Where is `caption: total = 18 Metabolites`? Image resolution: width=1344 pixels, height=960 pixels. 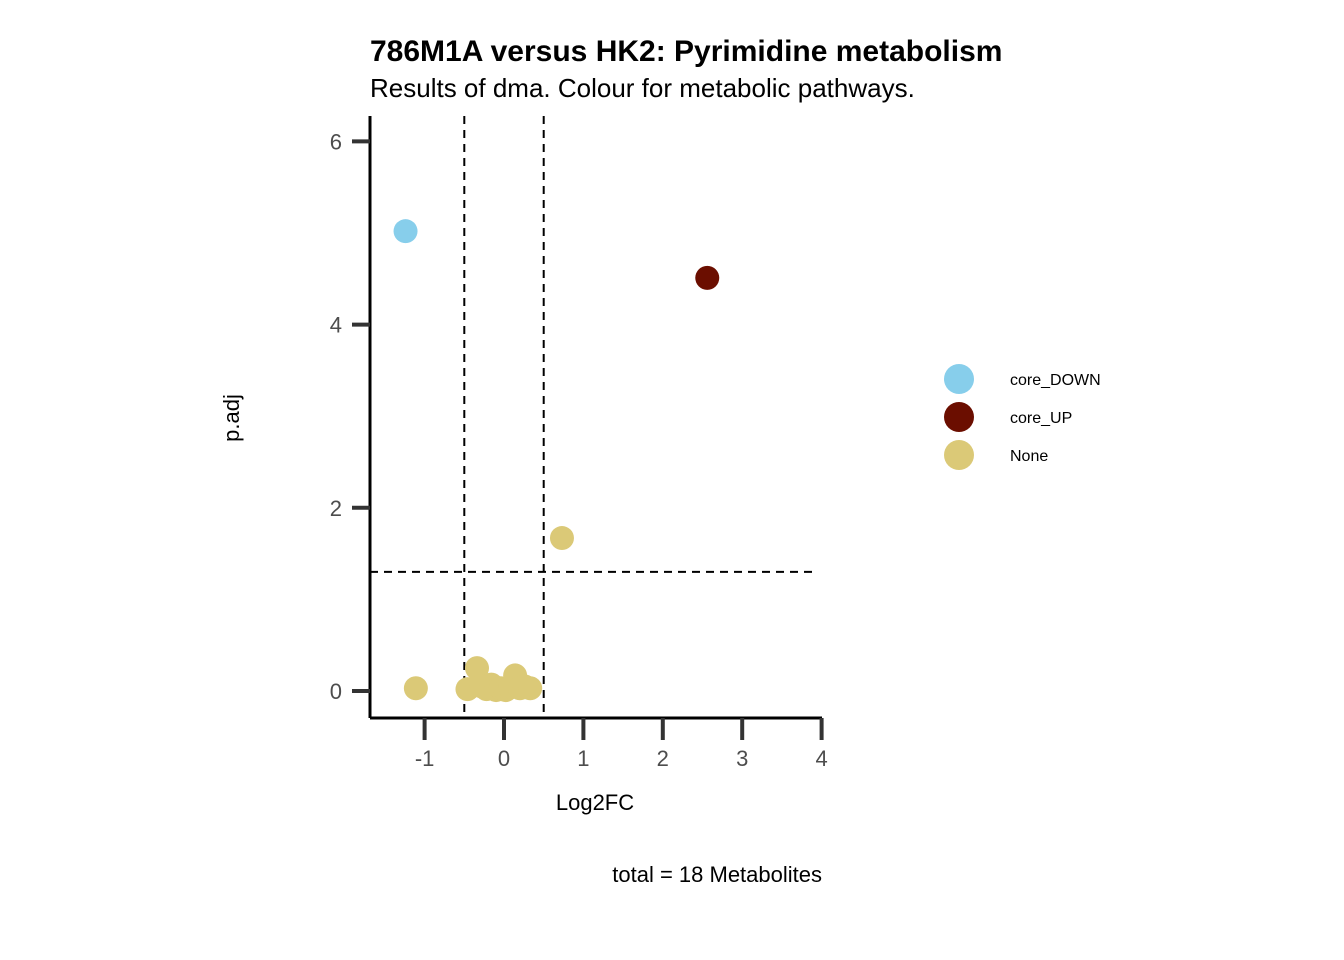
caption: total = 18 Metabolites is located at coordinates (717, 874).